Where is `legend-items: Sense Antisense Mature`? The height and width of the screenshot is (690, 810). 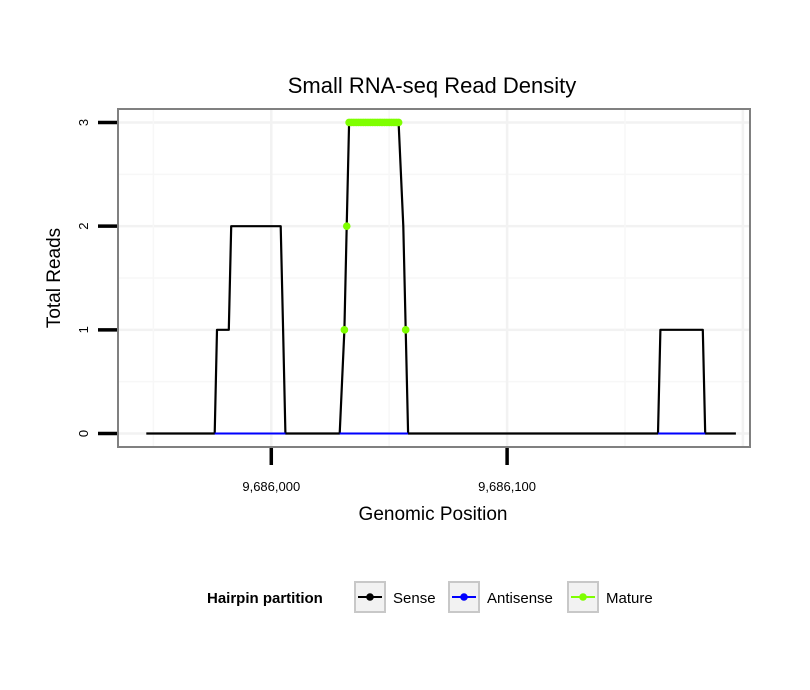 legend-items: Sense Antisense Mature is located at coordinates (503, 597).